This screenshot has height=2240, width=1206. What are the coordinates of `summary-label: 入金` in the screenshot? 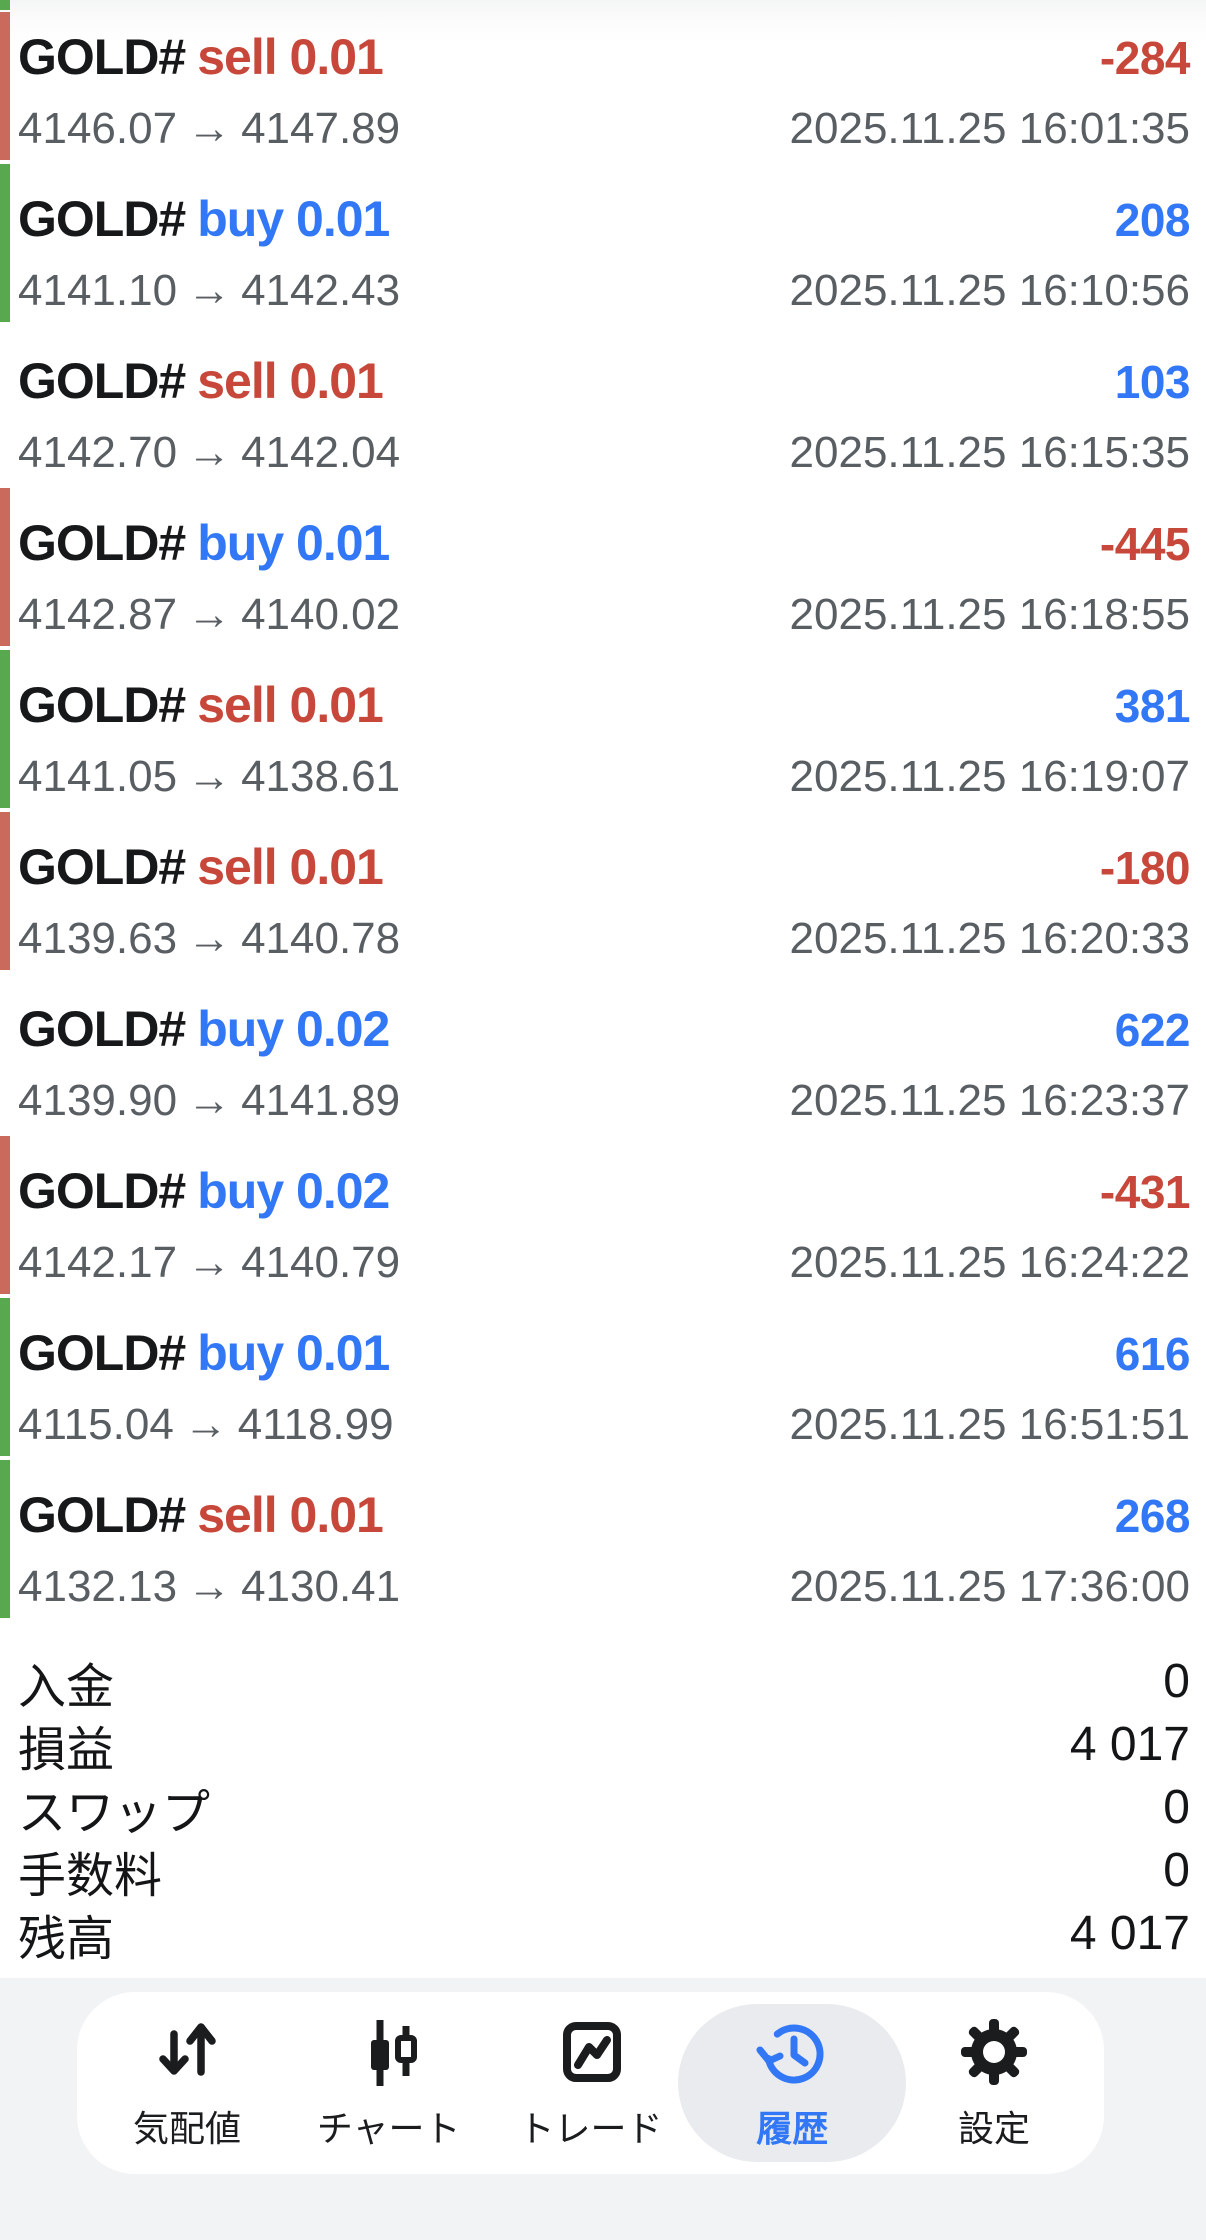 It's located at (66, 1687).